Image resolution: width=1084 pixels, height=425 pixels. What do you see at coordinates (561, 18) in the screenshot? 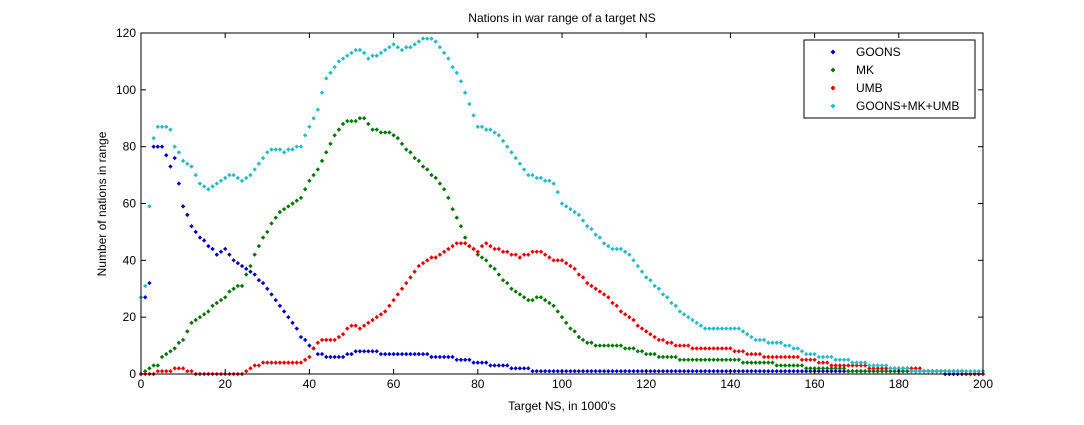
I see `chart-title: Nations in war range of a target NS` at bounding box center [561, 18].